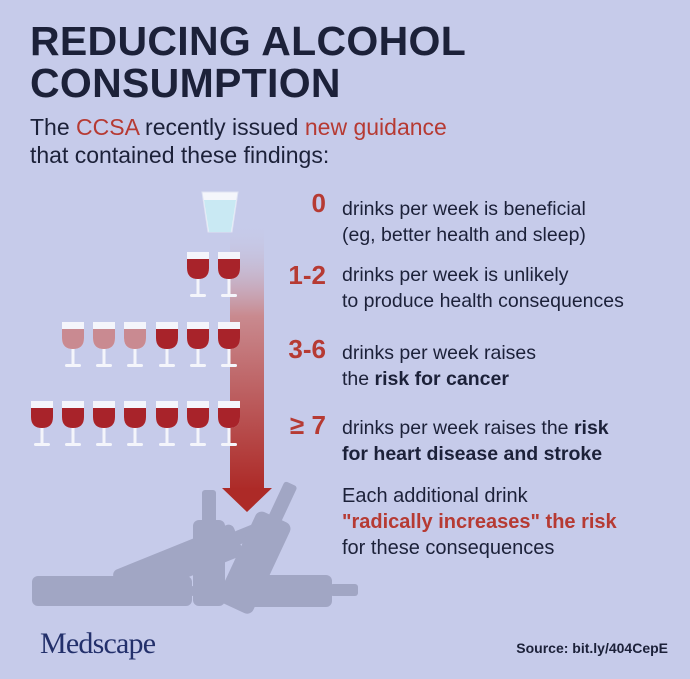 The height and width of the screenshot is (679, 690). I want to click on subtitle-mid: recently issued, so click(221, 127).